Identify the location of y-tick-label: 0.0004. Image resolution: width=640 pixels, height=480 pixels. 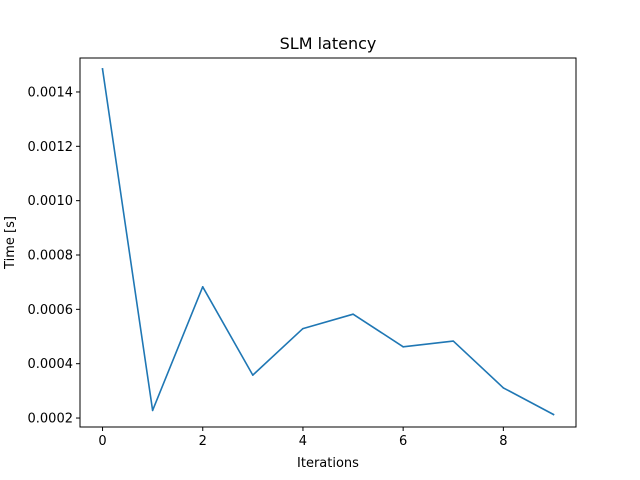
(51, 364).